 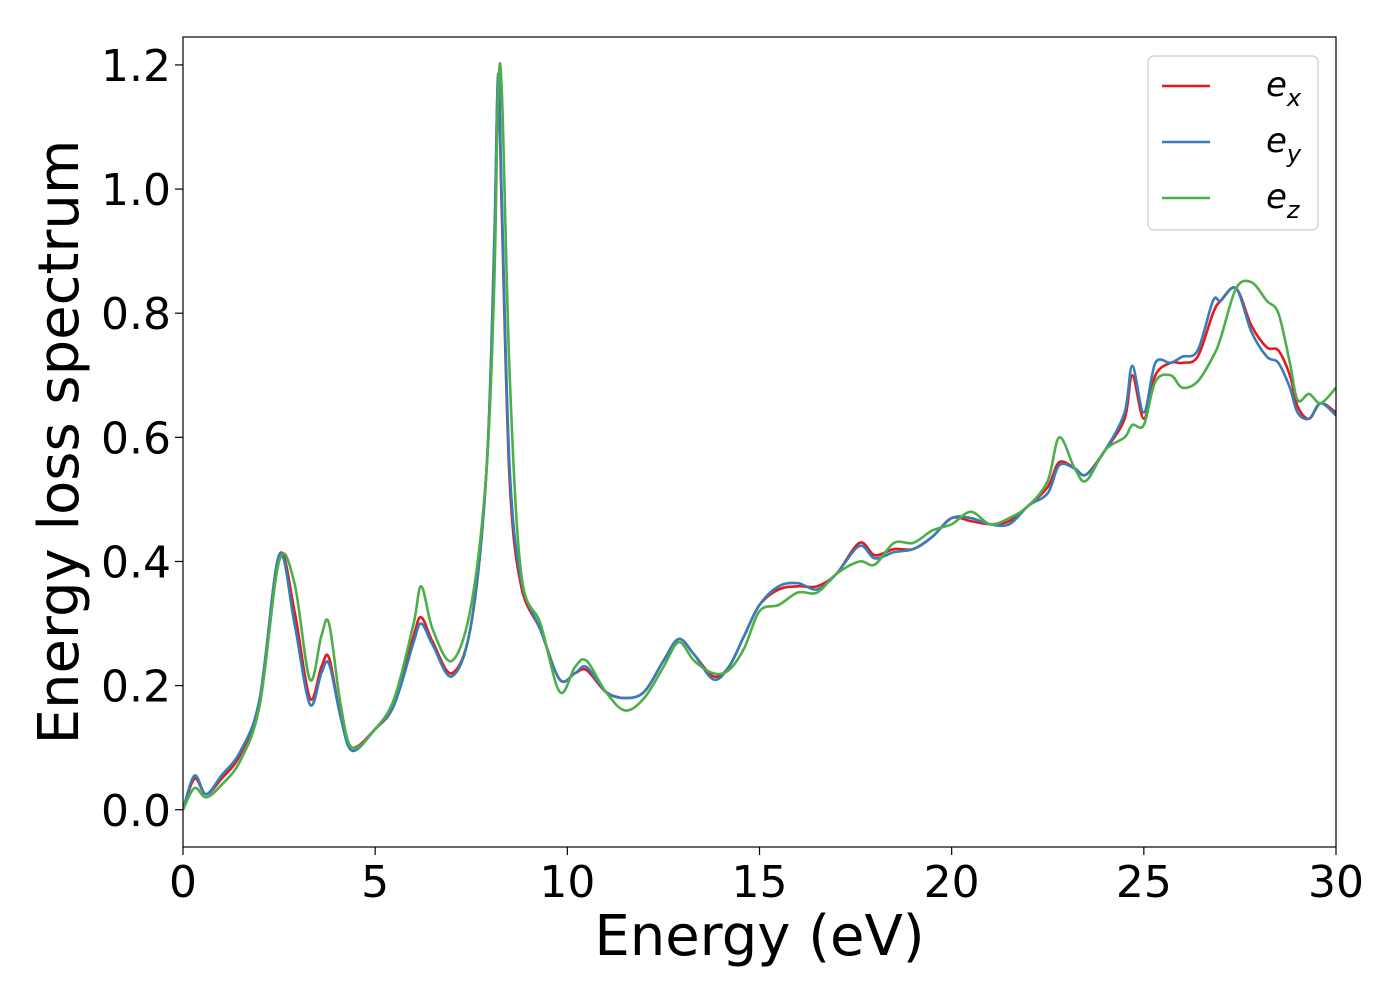 What do you see at coordinates (1294, 98) in the screenshot?
I see `legend-label-subscript: x` at bounding box center [1294, 98].